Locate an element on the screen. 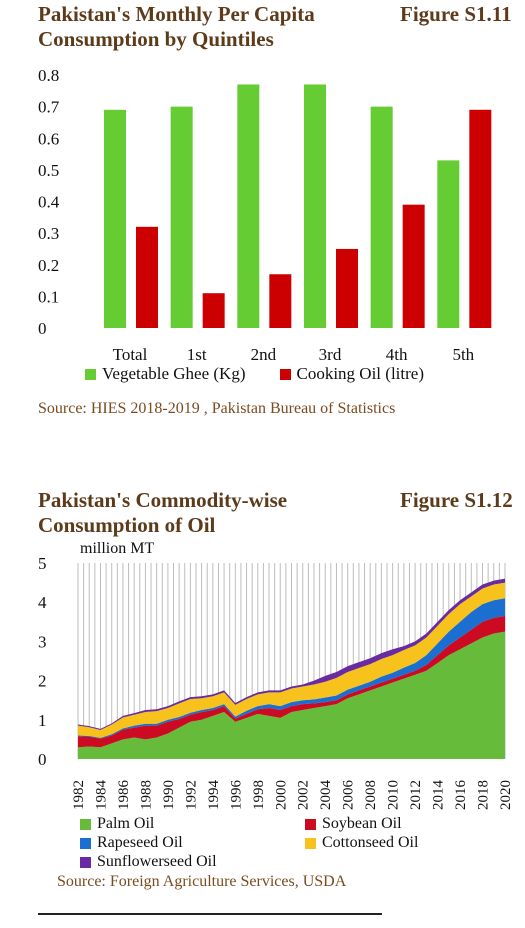  legend-item-cottonseed-oil: Cottonseed Oil is located at coordinates (361, 843).